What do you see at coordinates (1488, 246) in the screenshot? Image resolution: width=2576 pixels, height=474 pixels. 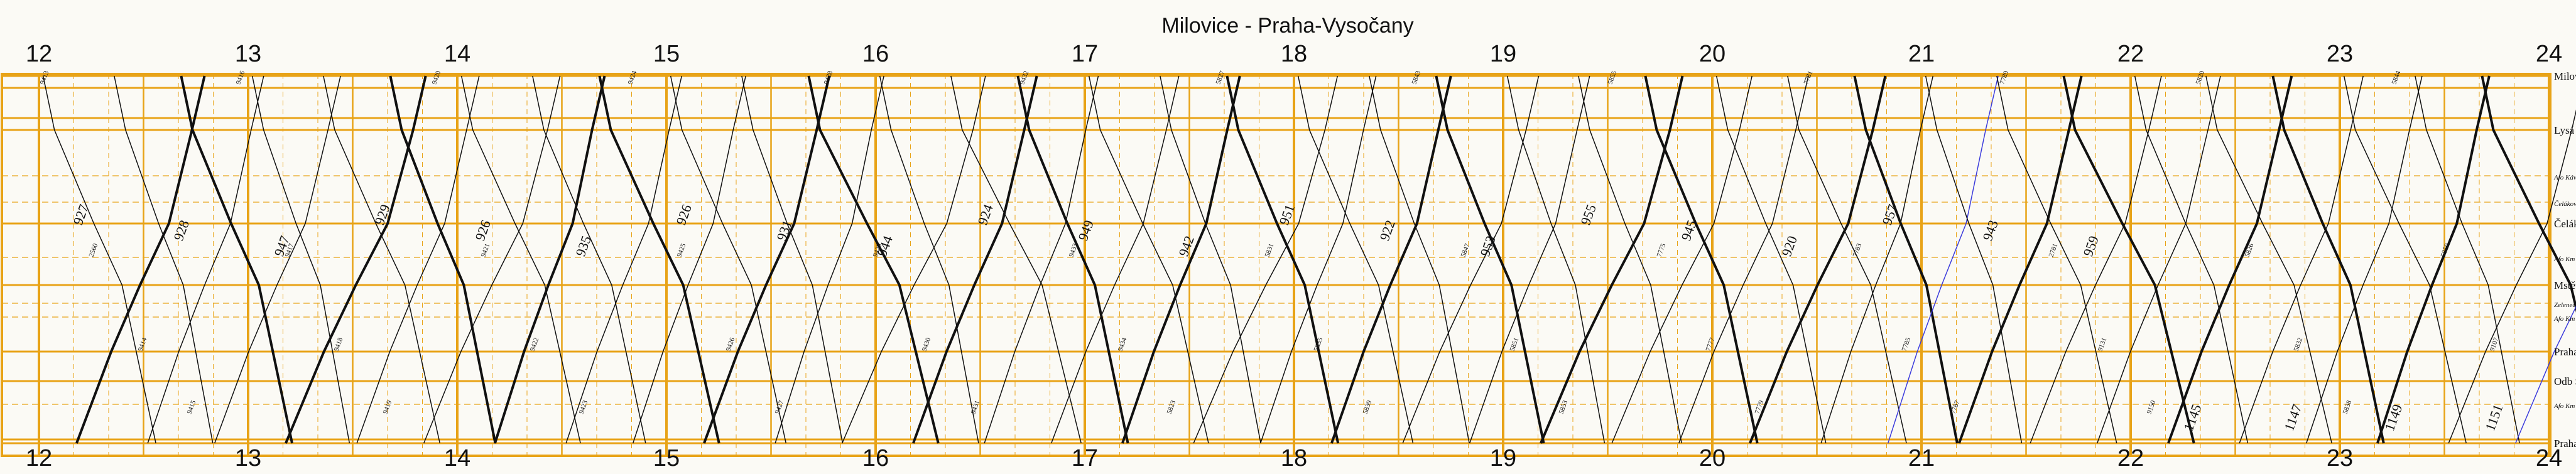 I see `train-number-bold: 953` at bounding box center [1488, 246].